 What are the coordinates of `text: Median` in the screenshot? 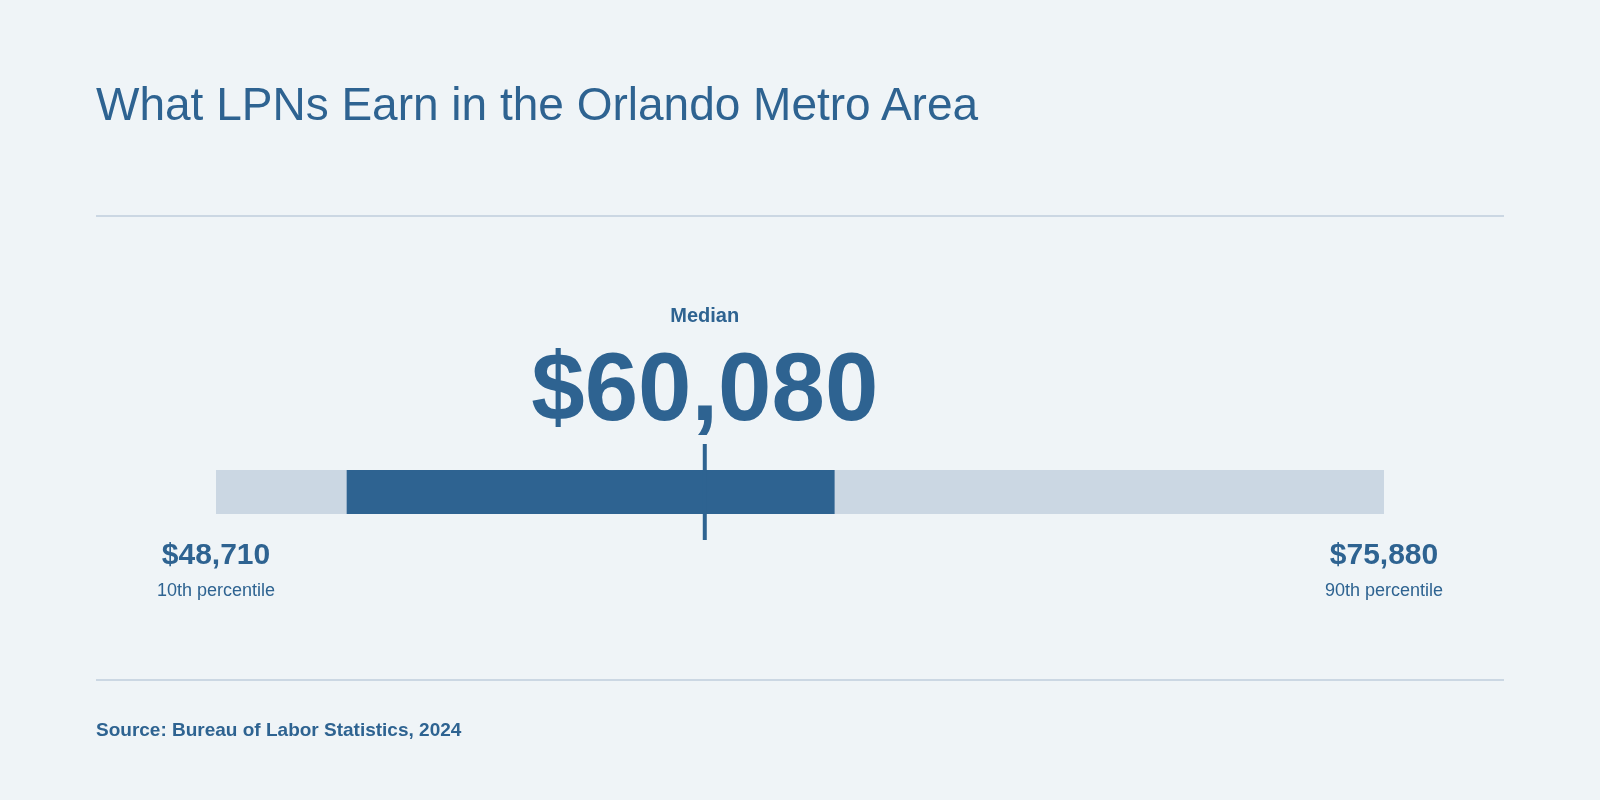 It's located at (705, 315).